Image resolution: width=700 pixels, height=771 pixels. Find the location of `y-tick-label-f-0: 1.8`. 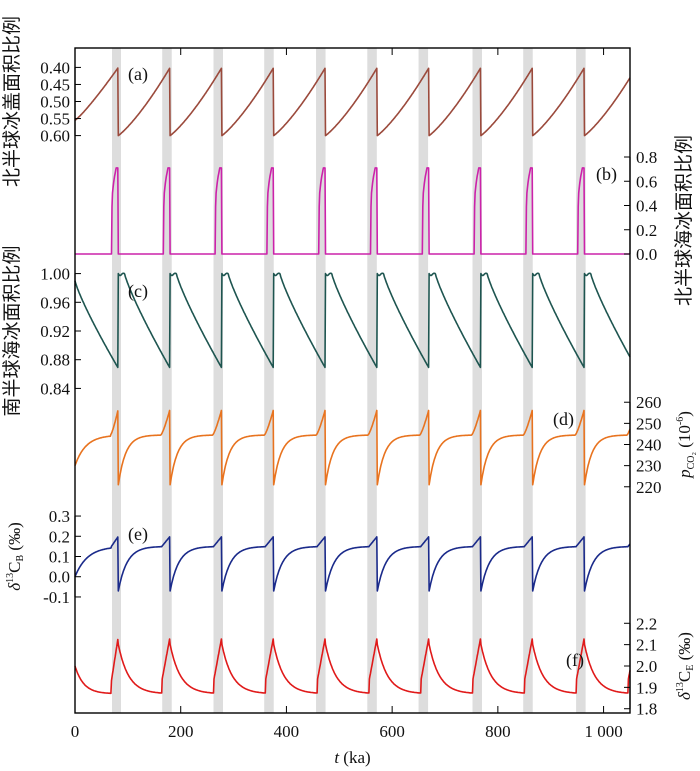

y-tick-label-f-0: 1.8 is located at coordinates (646, 709).